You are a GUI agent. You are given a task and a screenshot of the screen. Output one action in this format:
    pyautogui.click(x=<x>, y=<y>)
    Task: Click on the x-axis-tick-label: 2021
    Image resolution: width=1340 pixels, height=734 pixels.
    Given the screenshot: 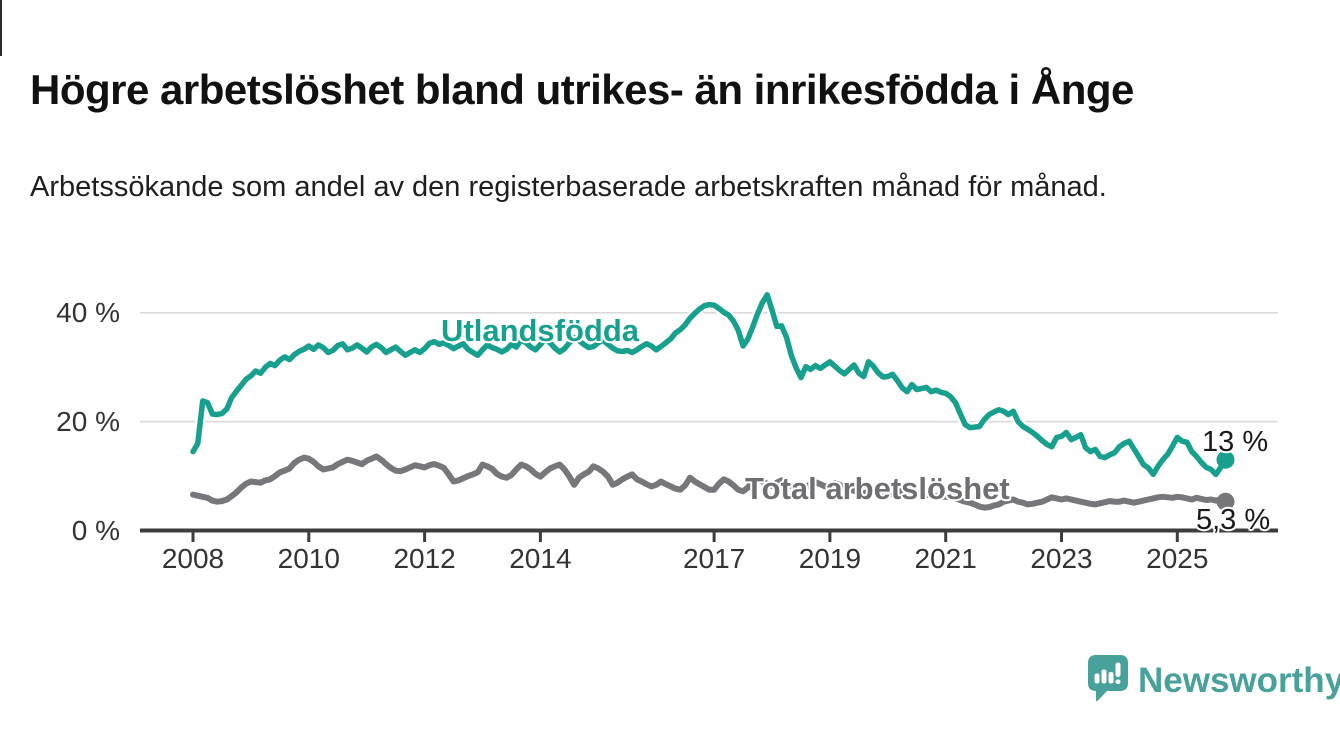 What is the action you would take?
    pyautogui.click(x=945, y=558)
    